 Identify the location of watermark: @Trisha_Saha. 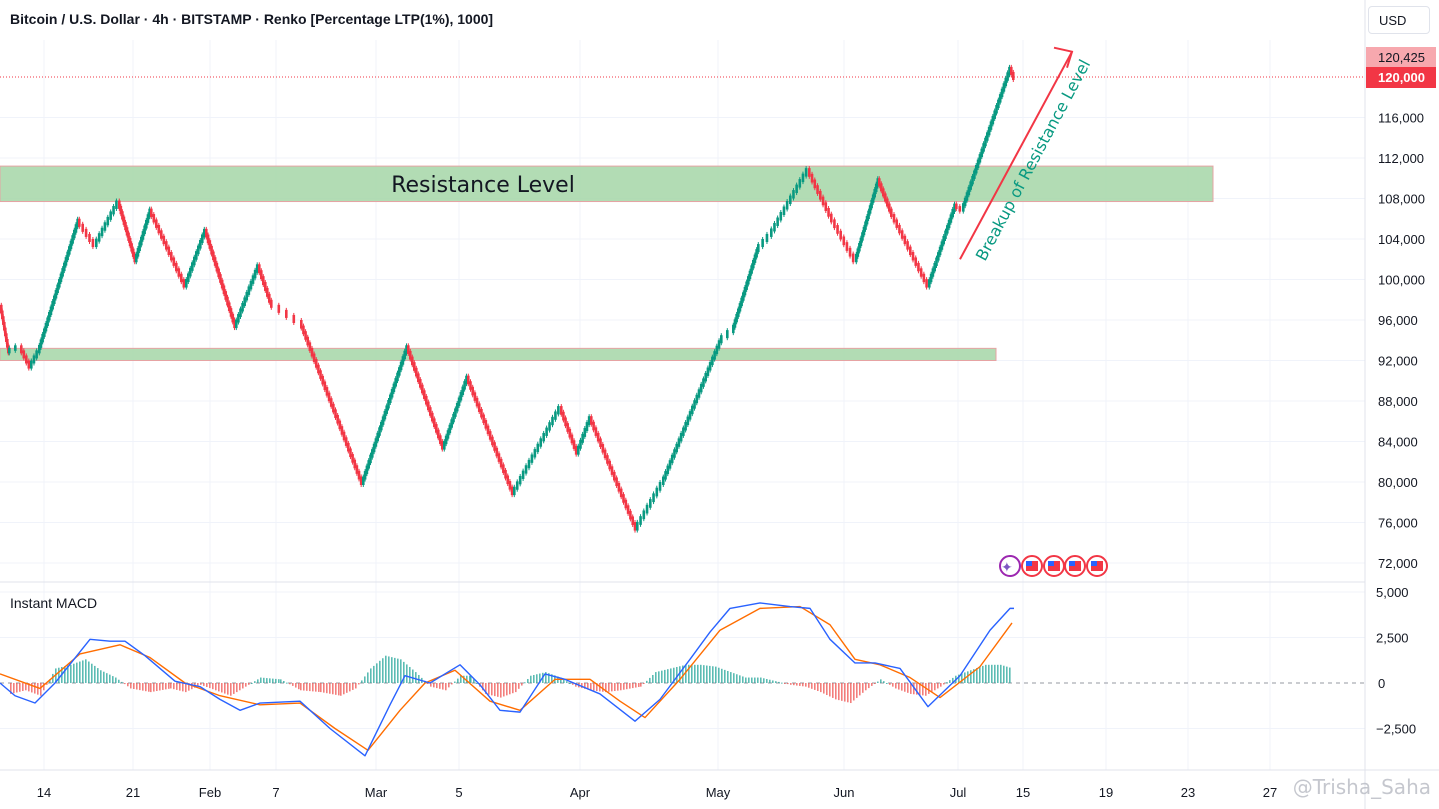
(1361, 787).